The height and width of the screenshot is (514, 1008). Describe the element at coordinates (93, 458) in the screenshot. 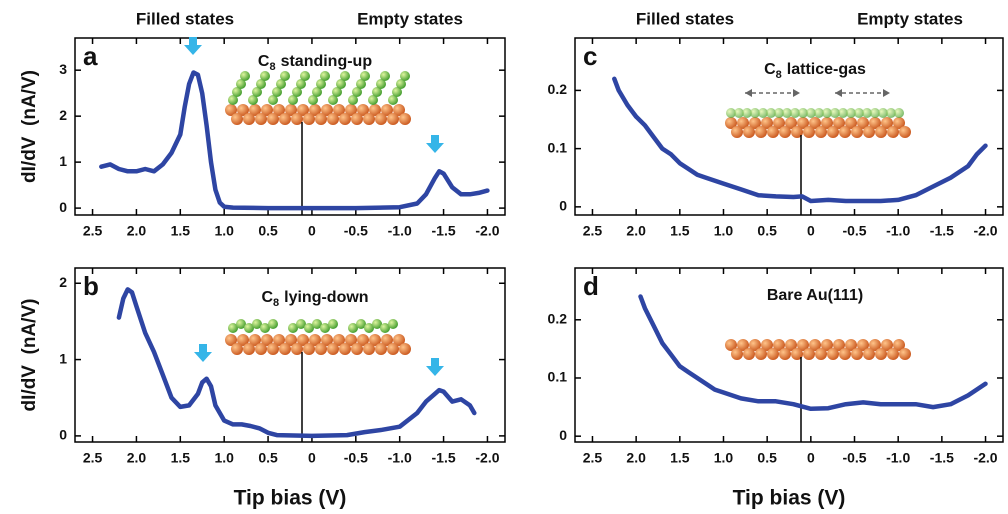

I see `x-tick-label: 2.5` at that location.